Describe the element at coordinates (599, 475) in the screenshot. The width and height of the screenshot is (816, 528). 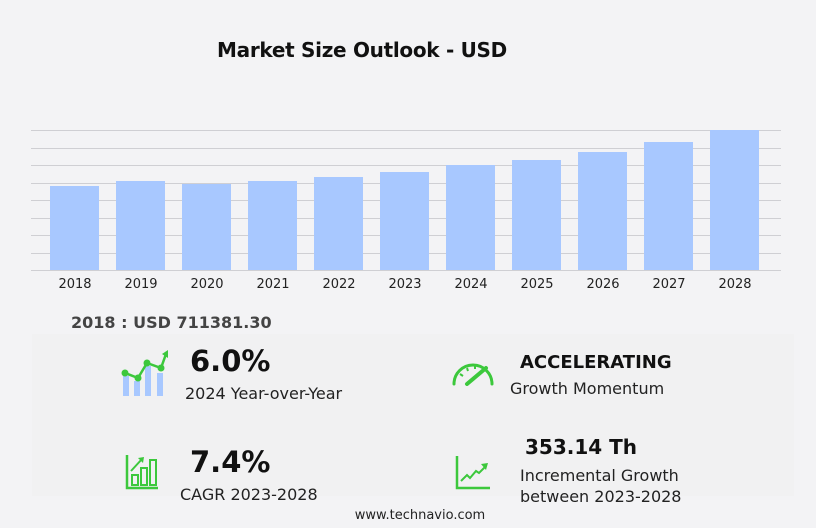
I see `incremental-label-line1: Incremental Growth` at that location.